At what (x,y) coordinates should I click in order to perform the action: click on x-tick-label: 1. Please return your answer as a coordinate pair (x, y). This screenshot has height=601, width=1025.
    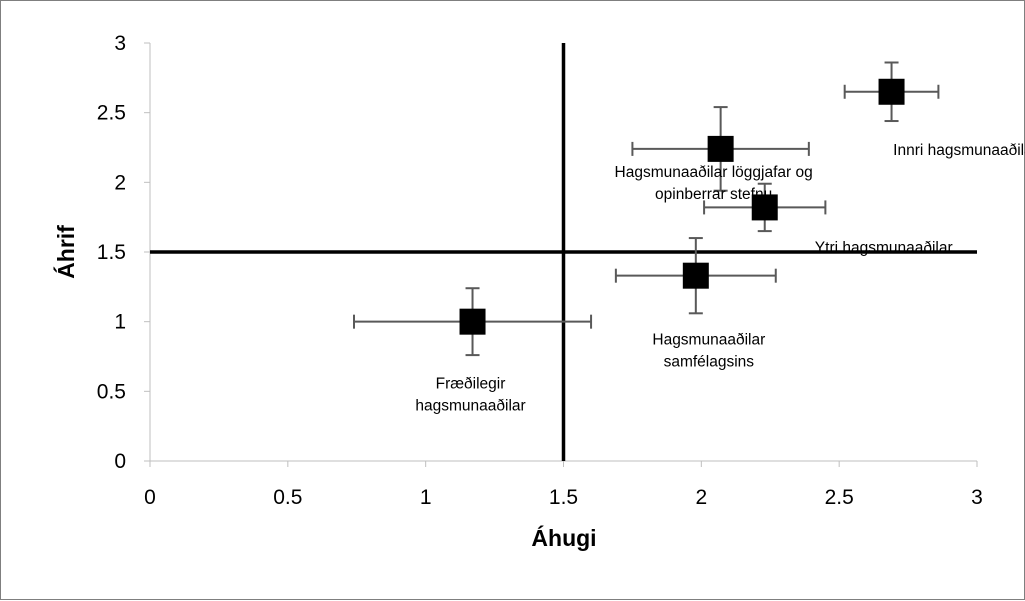
    Looking at the image, I should click on (426, 497).